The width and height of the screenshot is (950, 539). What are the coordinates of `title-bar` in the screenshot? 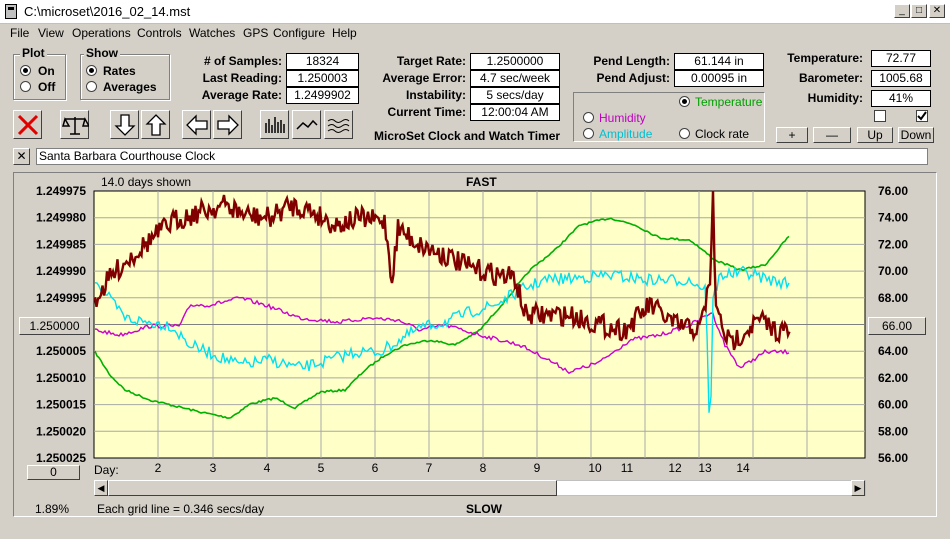 It's located at (475, 12).